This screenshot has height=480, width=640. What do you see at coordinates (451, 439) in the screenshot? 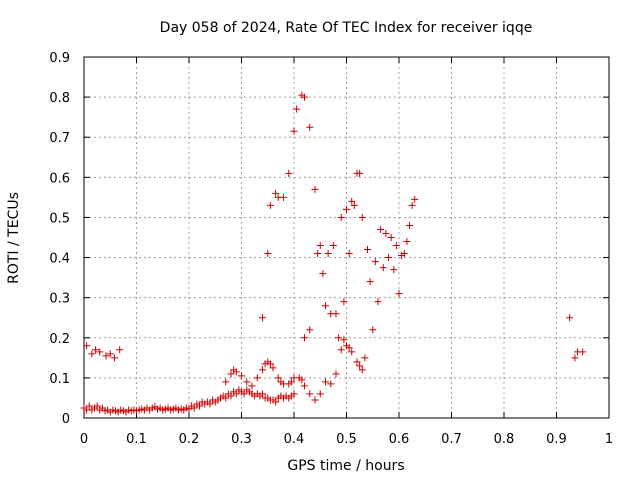
I see `x-tick-label: 0.7` at bounding box center [451, 439].